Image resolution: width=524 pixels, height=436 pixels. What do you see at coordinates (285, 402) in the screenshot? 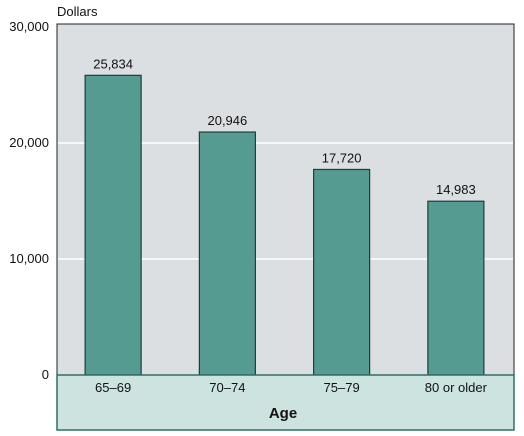
I see `category-band` at bounding box center [285, 402].